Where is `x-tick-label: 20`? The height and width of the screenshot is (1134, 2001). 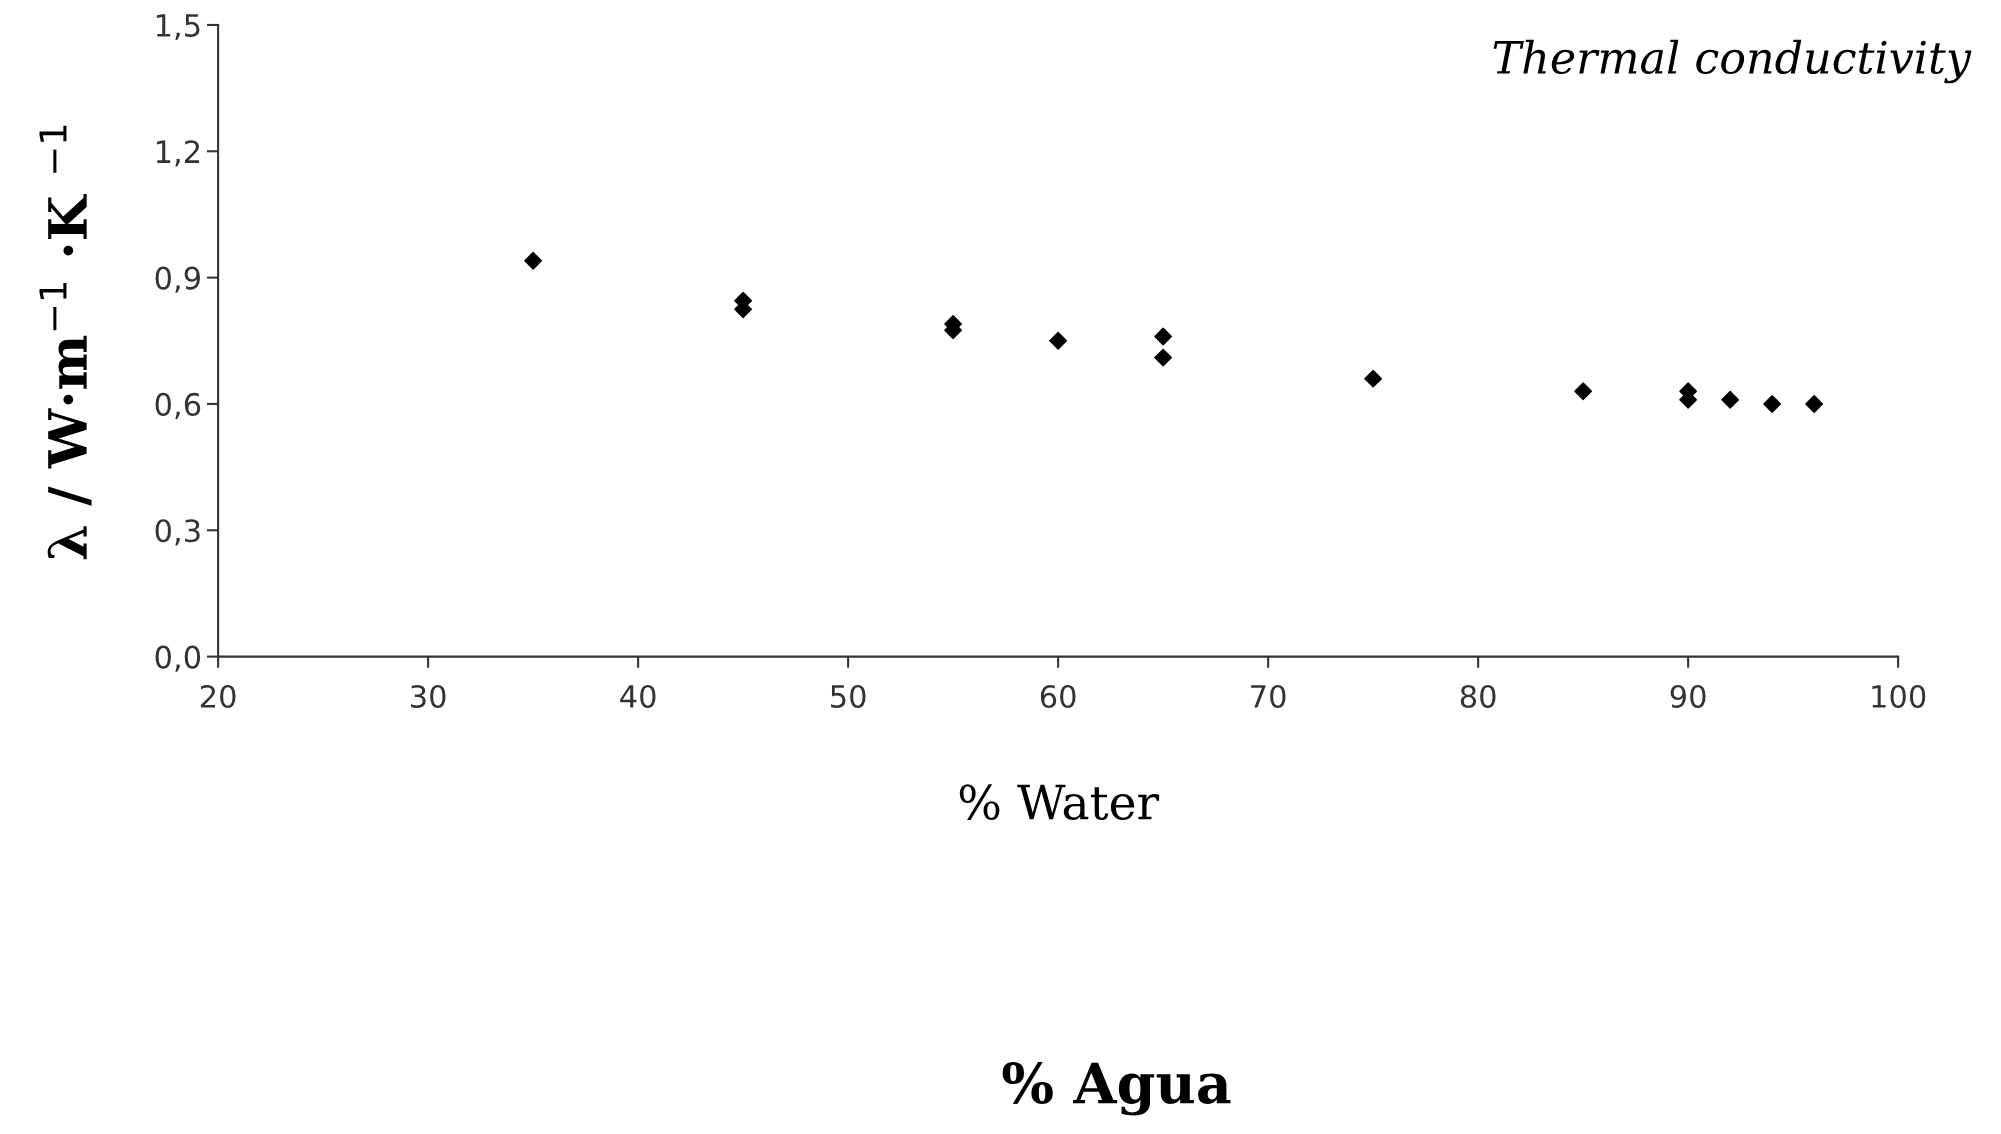 x-tick-label: 20 is located at coordinates (218, 696).